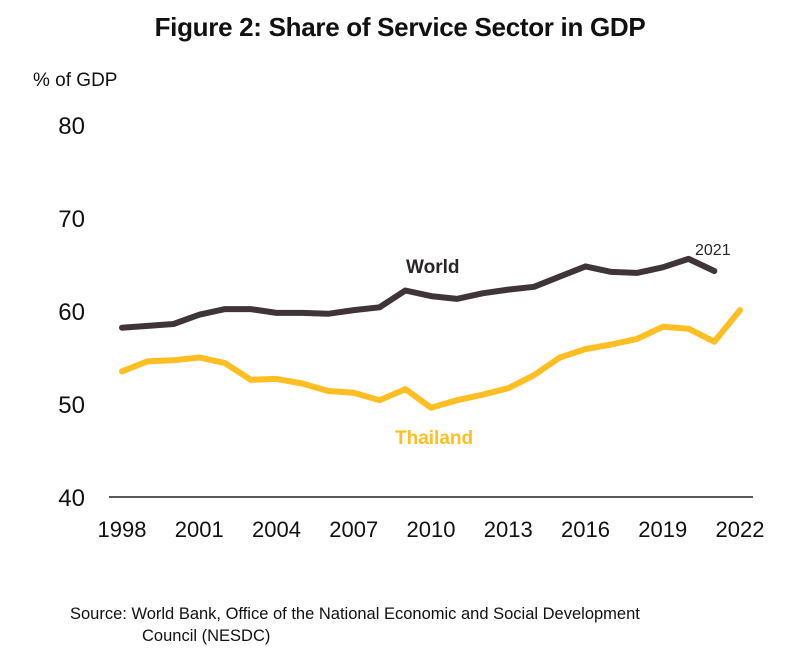 The width and height of the screenshot is (800, 668). Describe the element at coordinates (662, 529) in the screenshot. I see `x-tick-label: 2019` at that location.